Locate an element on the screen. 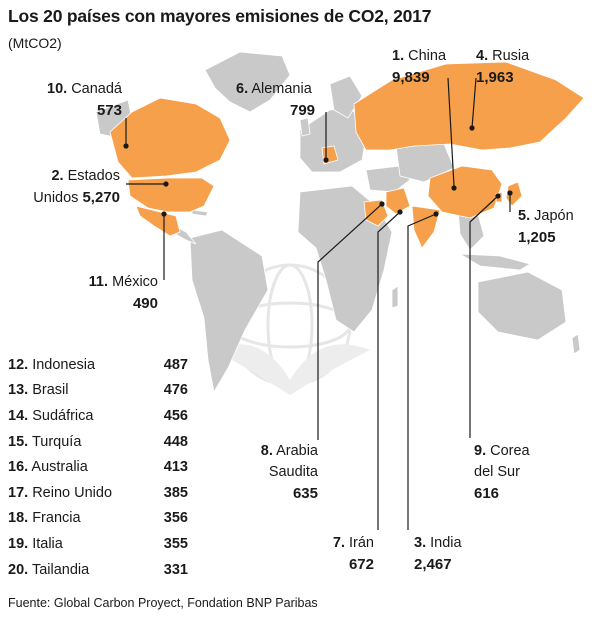  uk is located at coordinates (305, 127).